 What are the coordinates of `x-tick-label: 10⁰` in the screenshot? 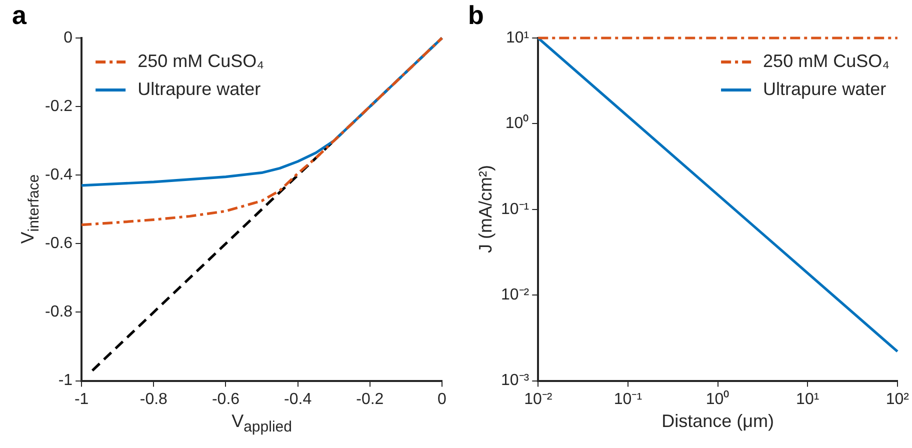 It's located at (718, 399).